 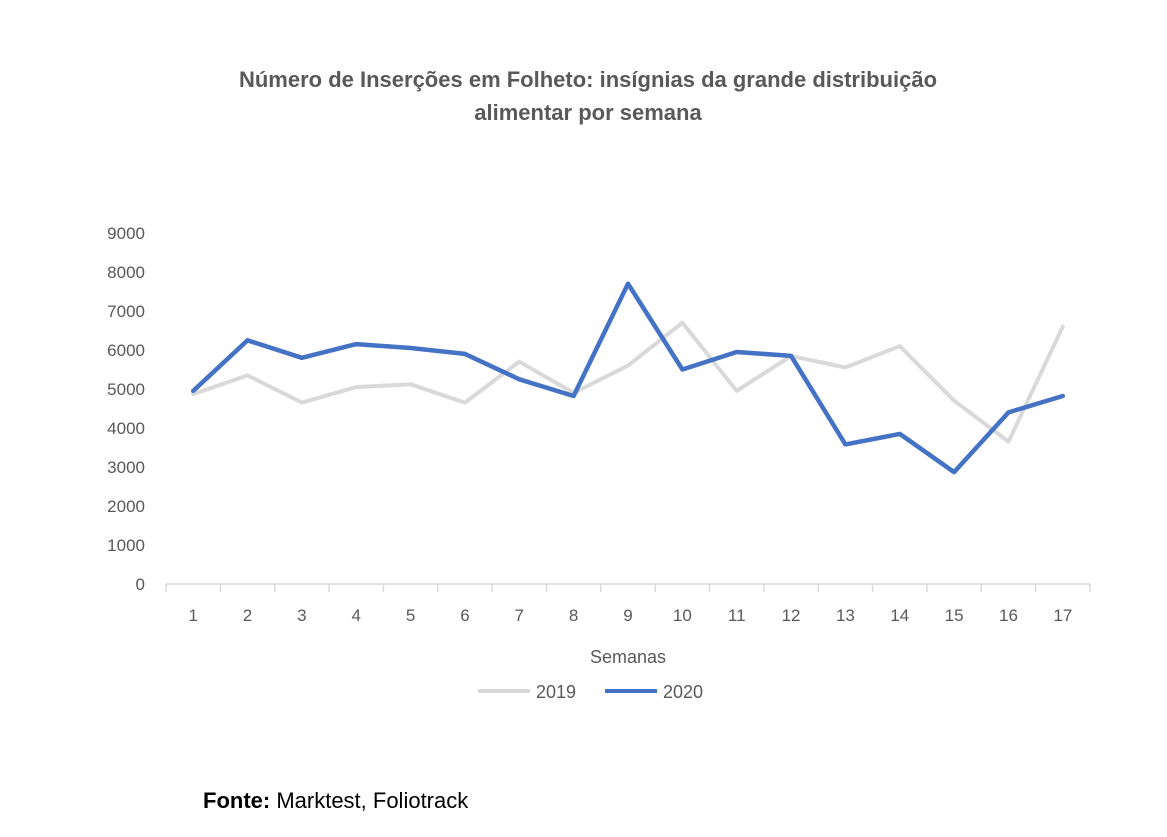 What do you see at coordinates (356, 615) in the screenshot?
I see `x-tick-label: 4` at bounding box center [356, 615].